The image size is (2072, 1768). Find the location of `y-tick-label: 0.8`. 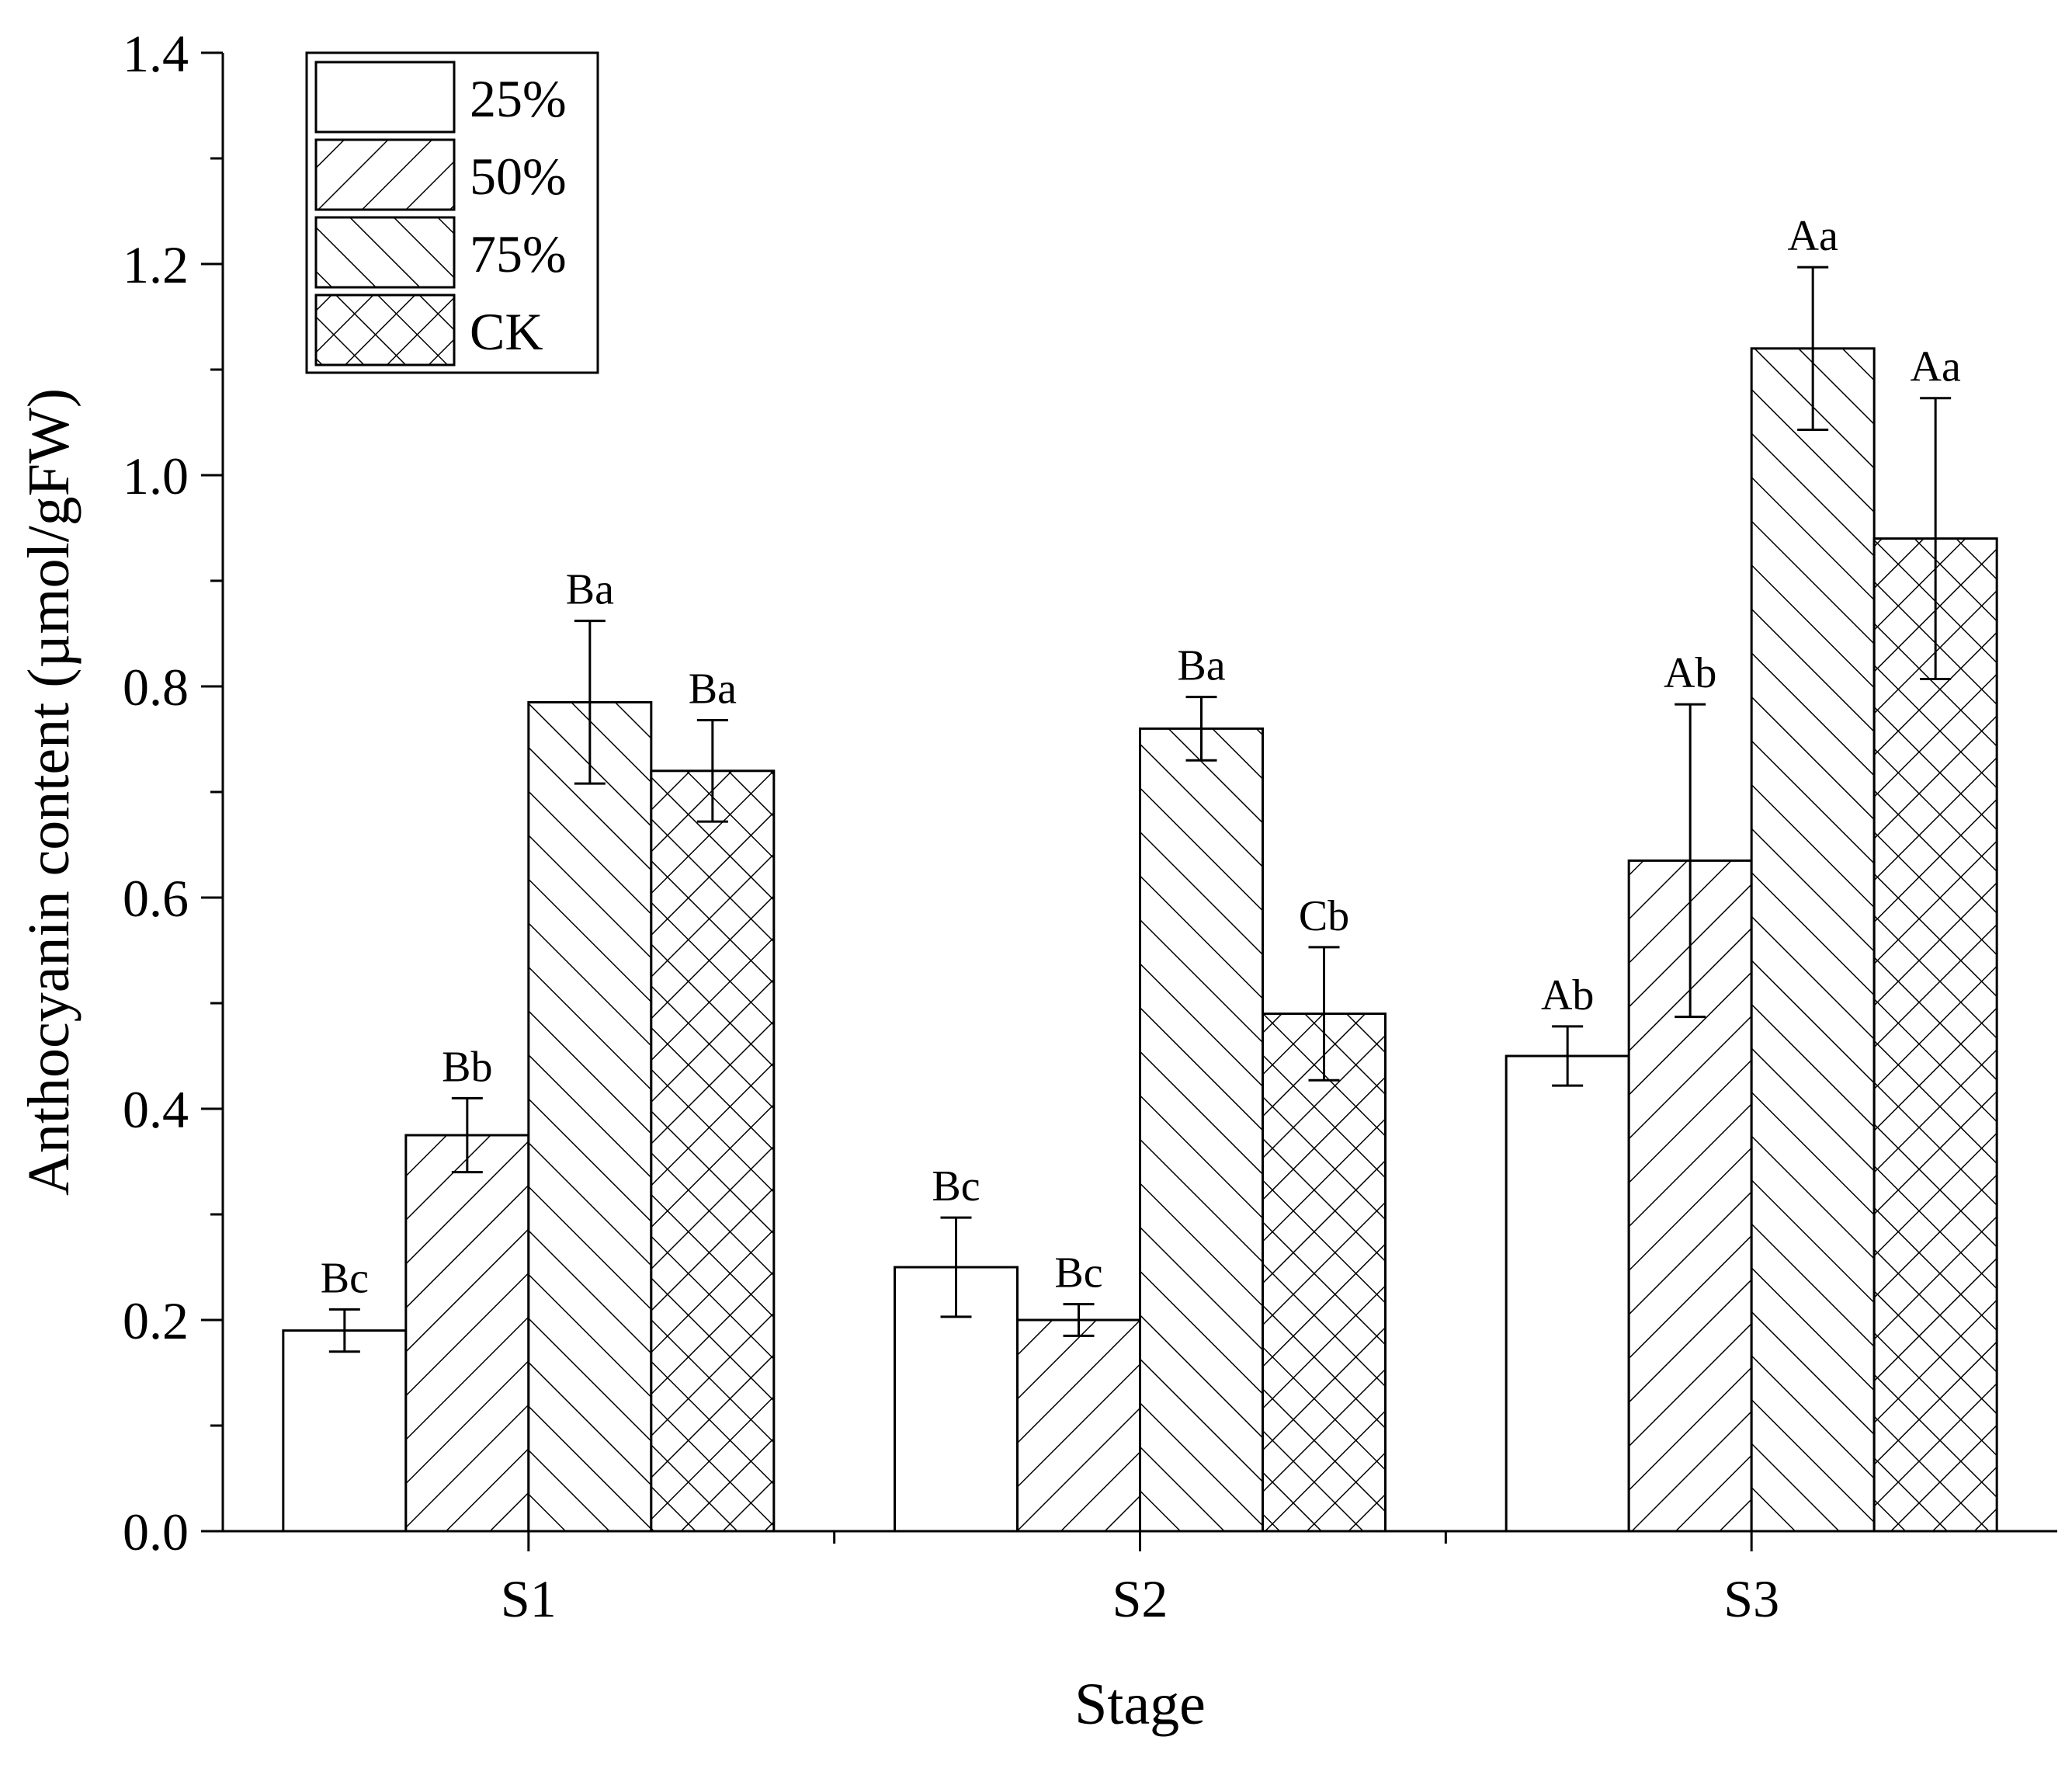

y-tick-label: 0.8 is located at coordinates (156, 687).